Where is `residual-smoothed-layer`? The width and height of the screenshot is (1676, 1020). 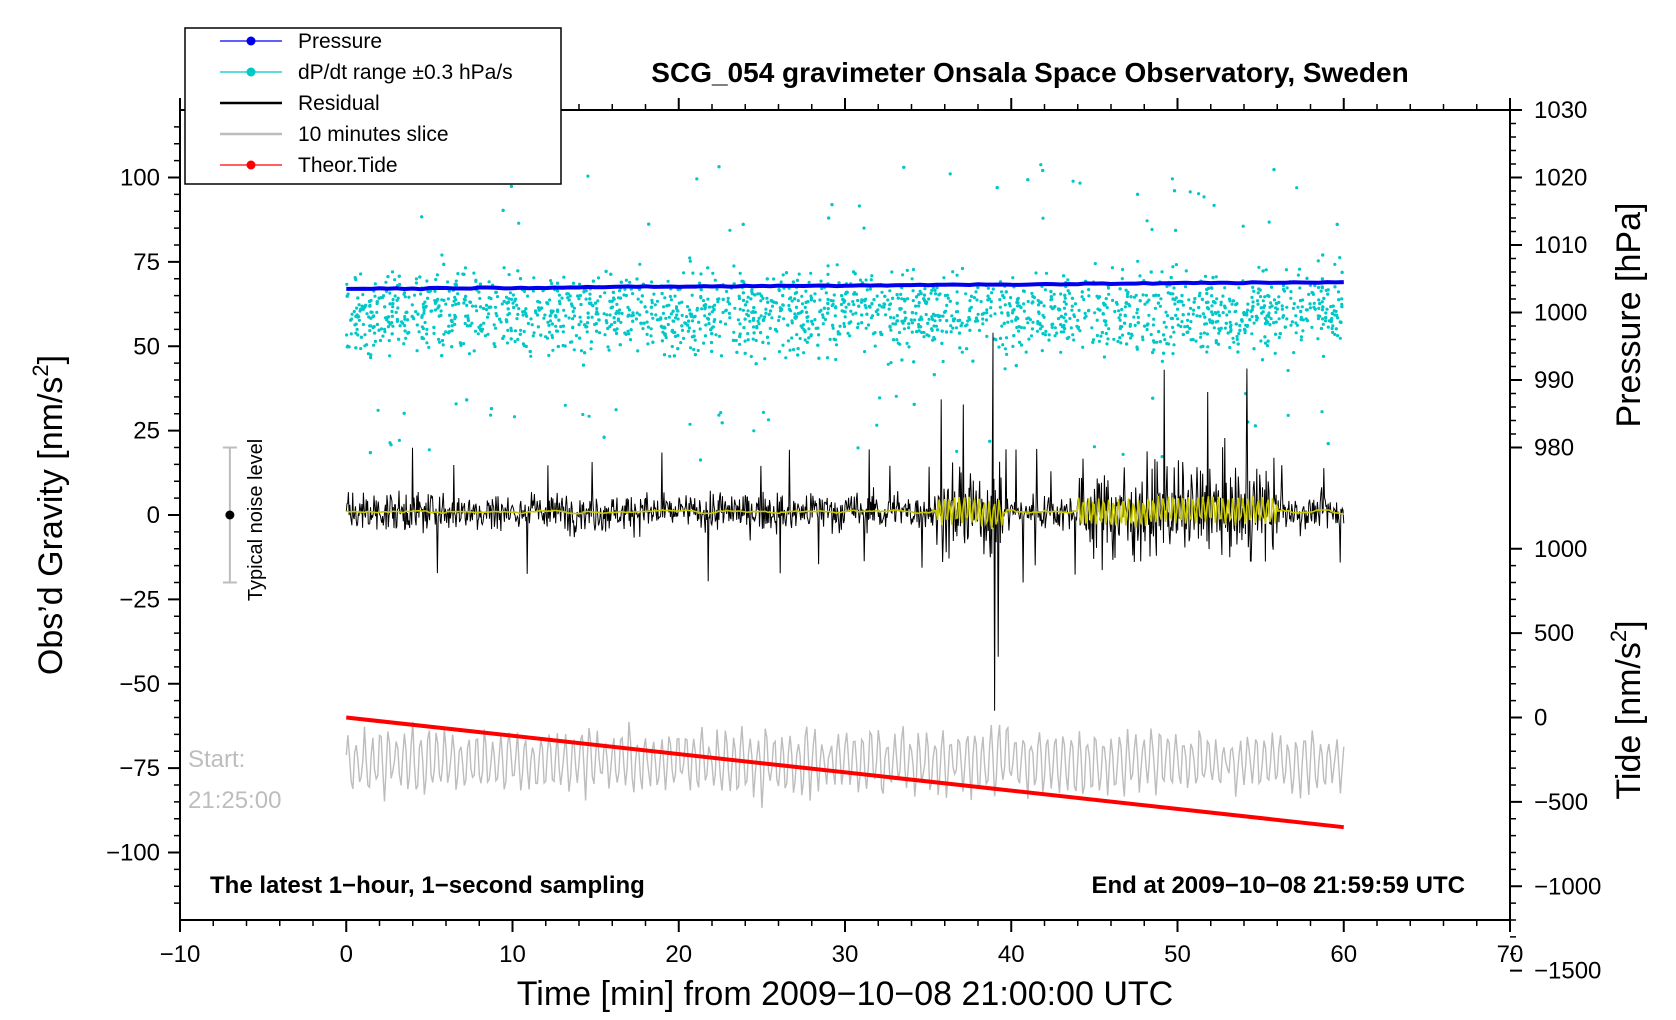 residual-smoothed-layer is located at coordinates (845, 512).